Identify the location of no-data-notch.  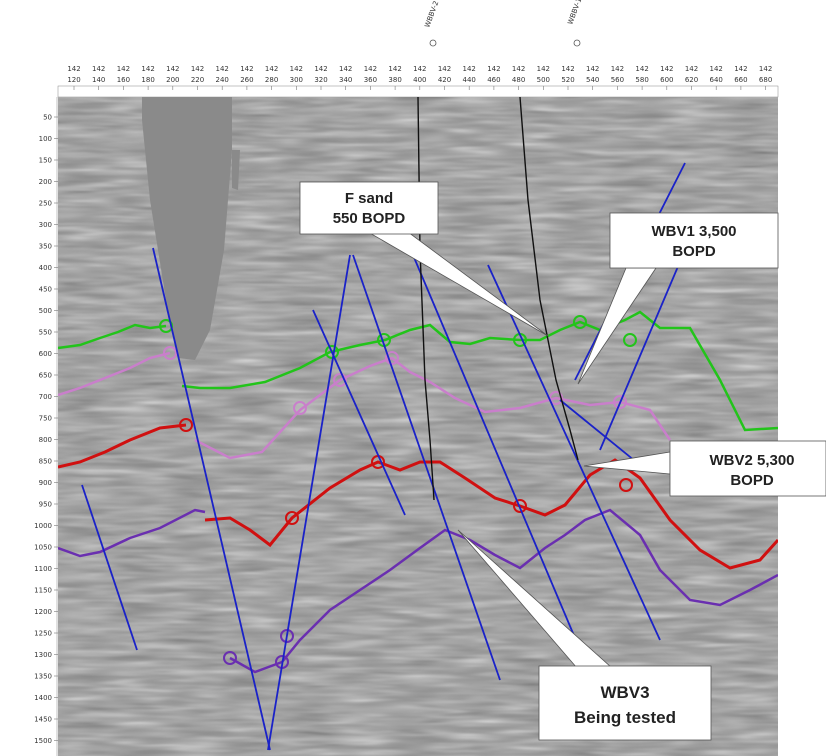
(236, 170).